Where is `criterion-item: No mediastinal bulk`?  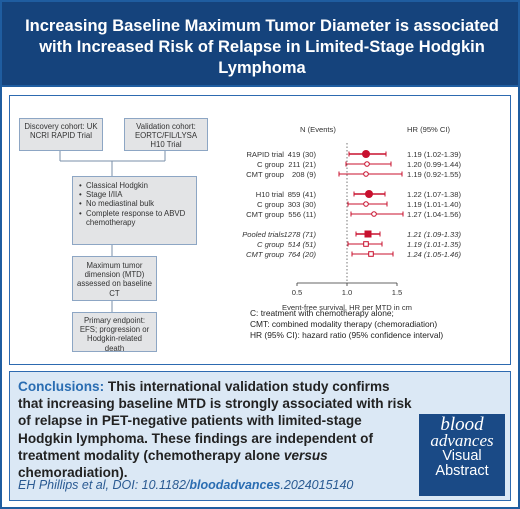 criterion-item: No mediastinal bulk is located at coordinates (134, 203).